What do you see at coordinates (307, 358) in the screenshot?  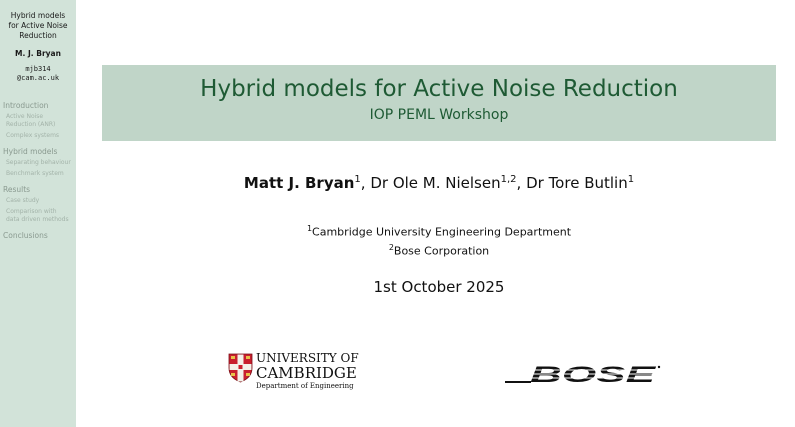 I see `cambridge-logo-line: UNIVERSITY OF` at bounding box center [307, 358].